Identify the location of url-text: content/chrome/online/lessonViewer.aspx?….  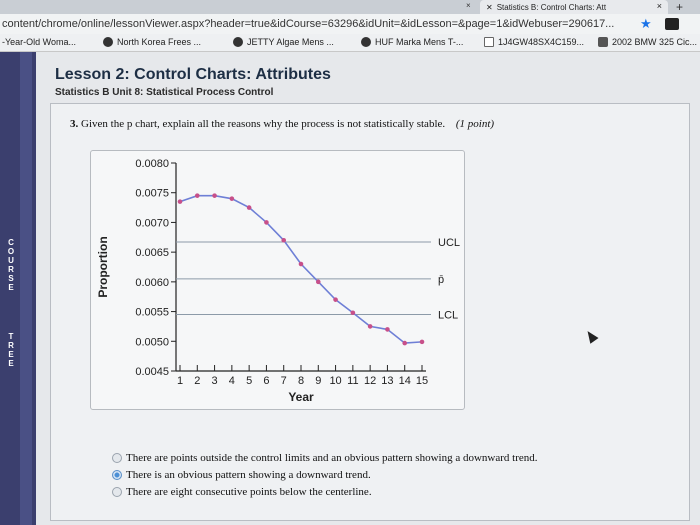
(308, 24).